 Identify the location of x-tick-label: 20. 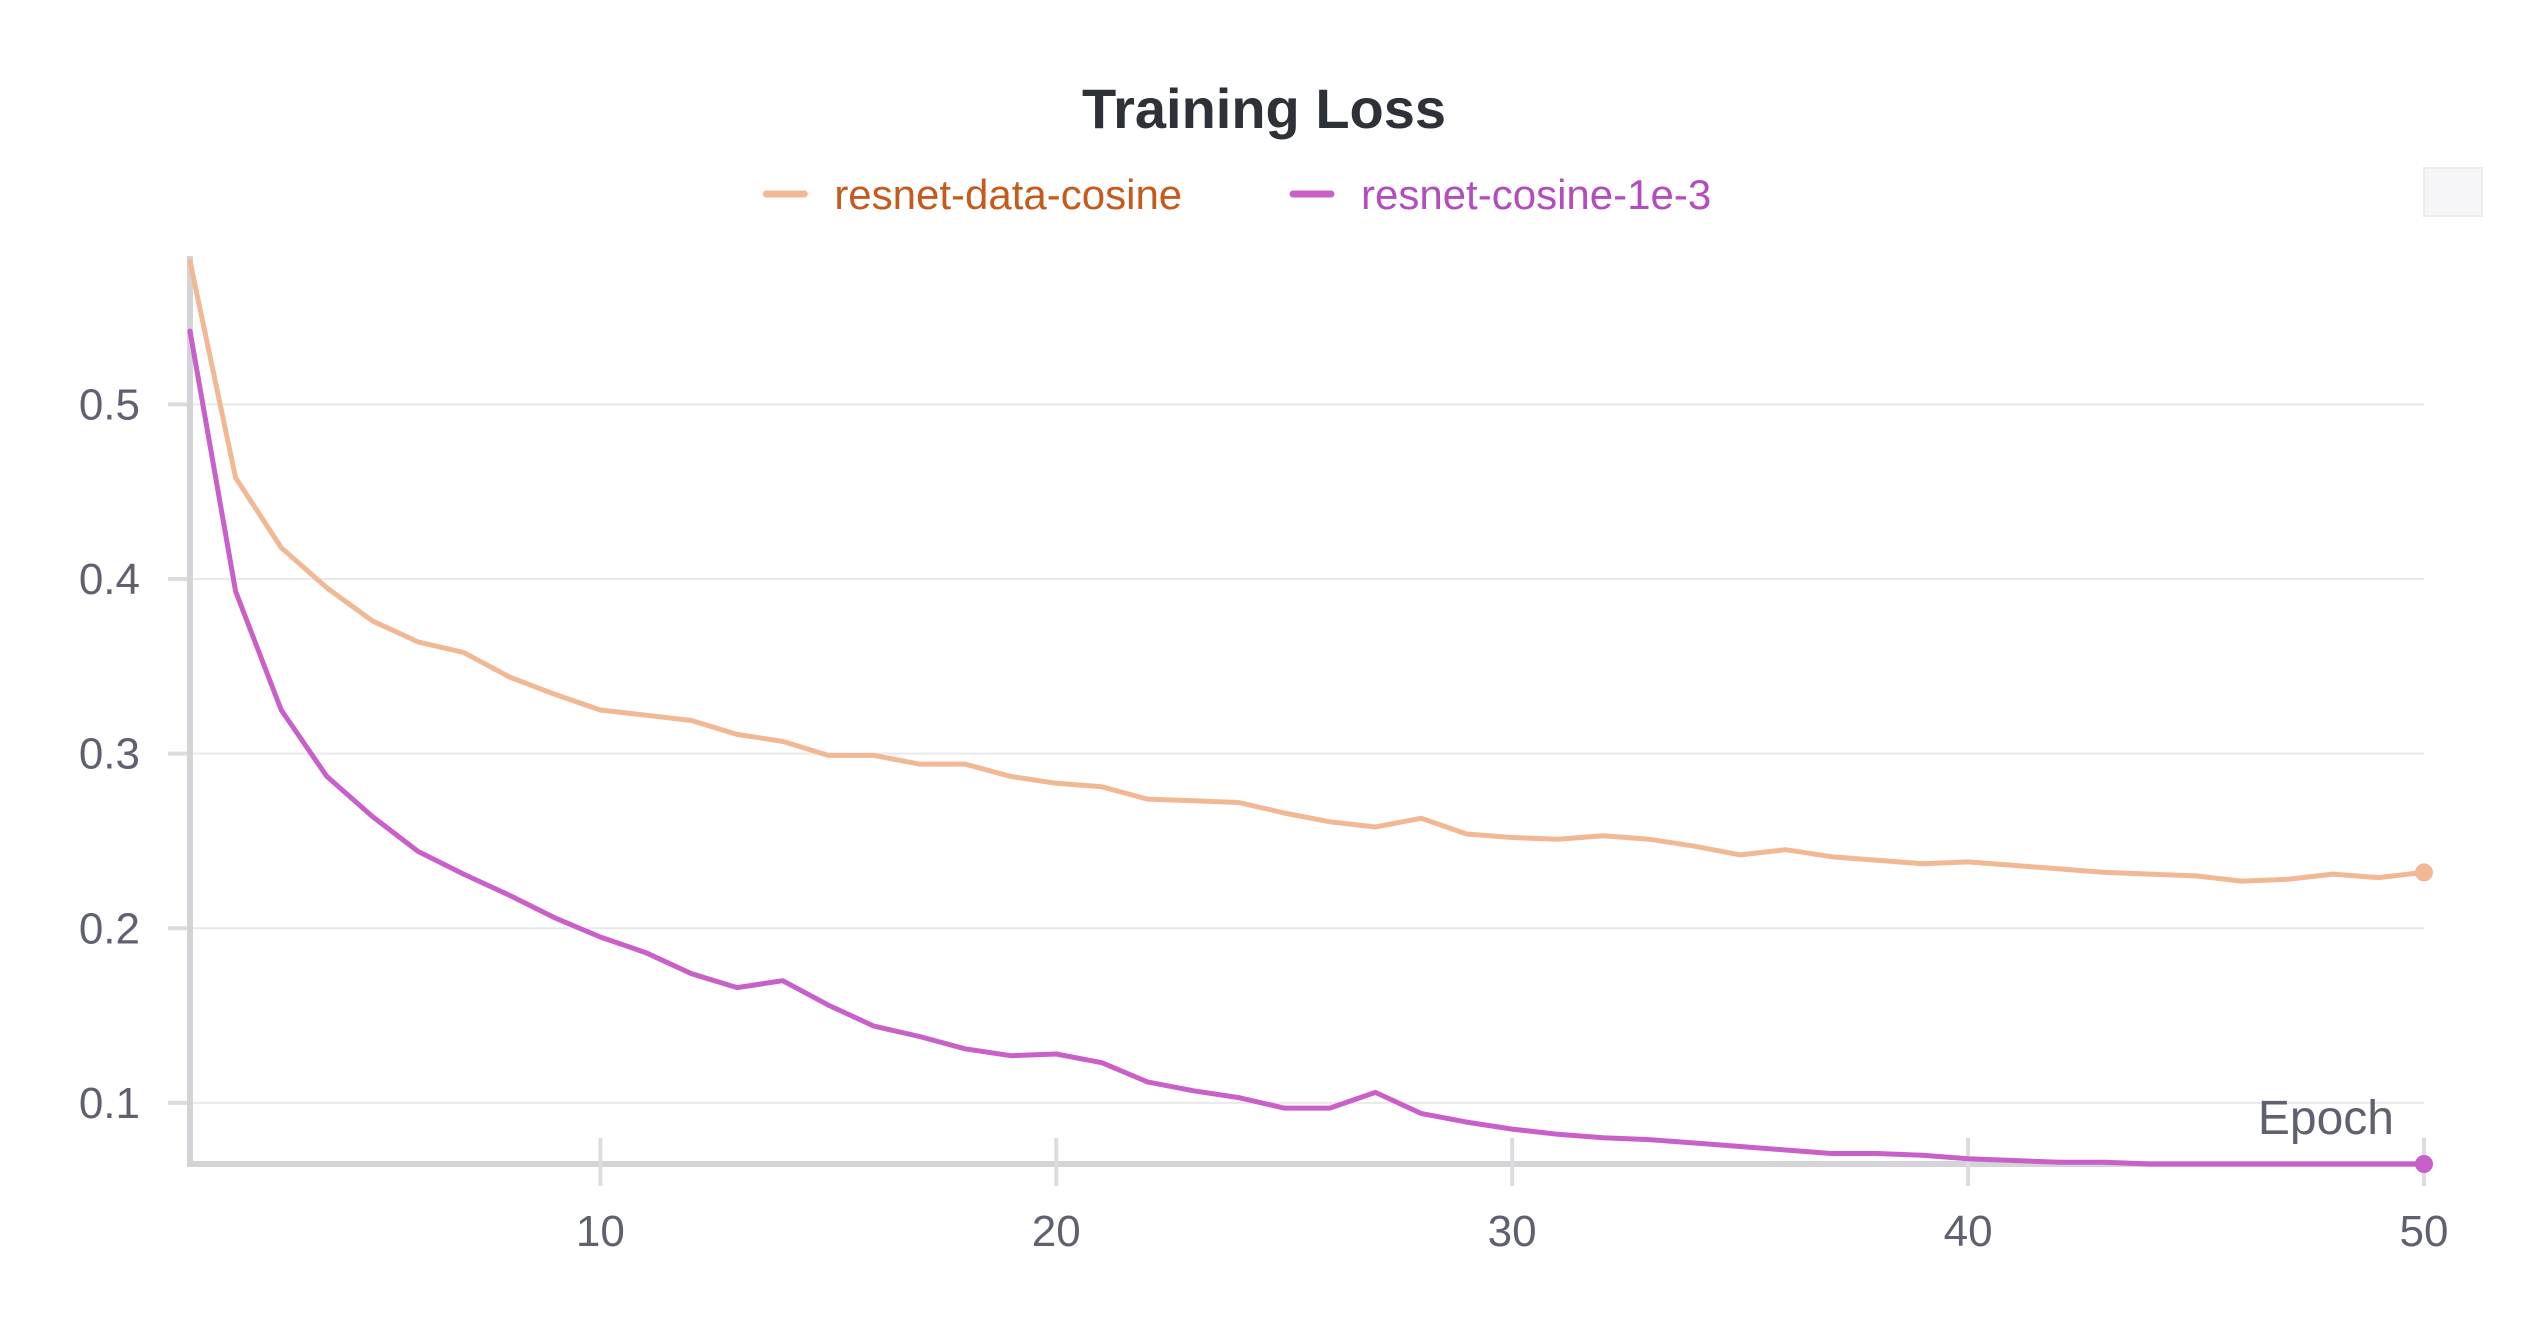
(1056, 1231).